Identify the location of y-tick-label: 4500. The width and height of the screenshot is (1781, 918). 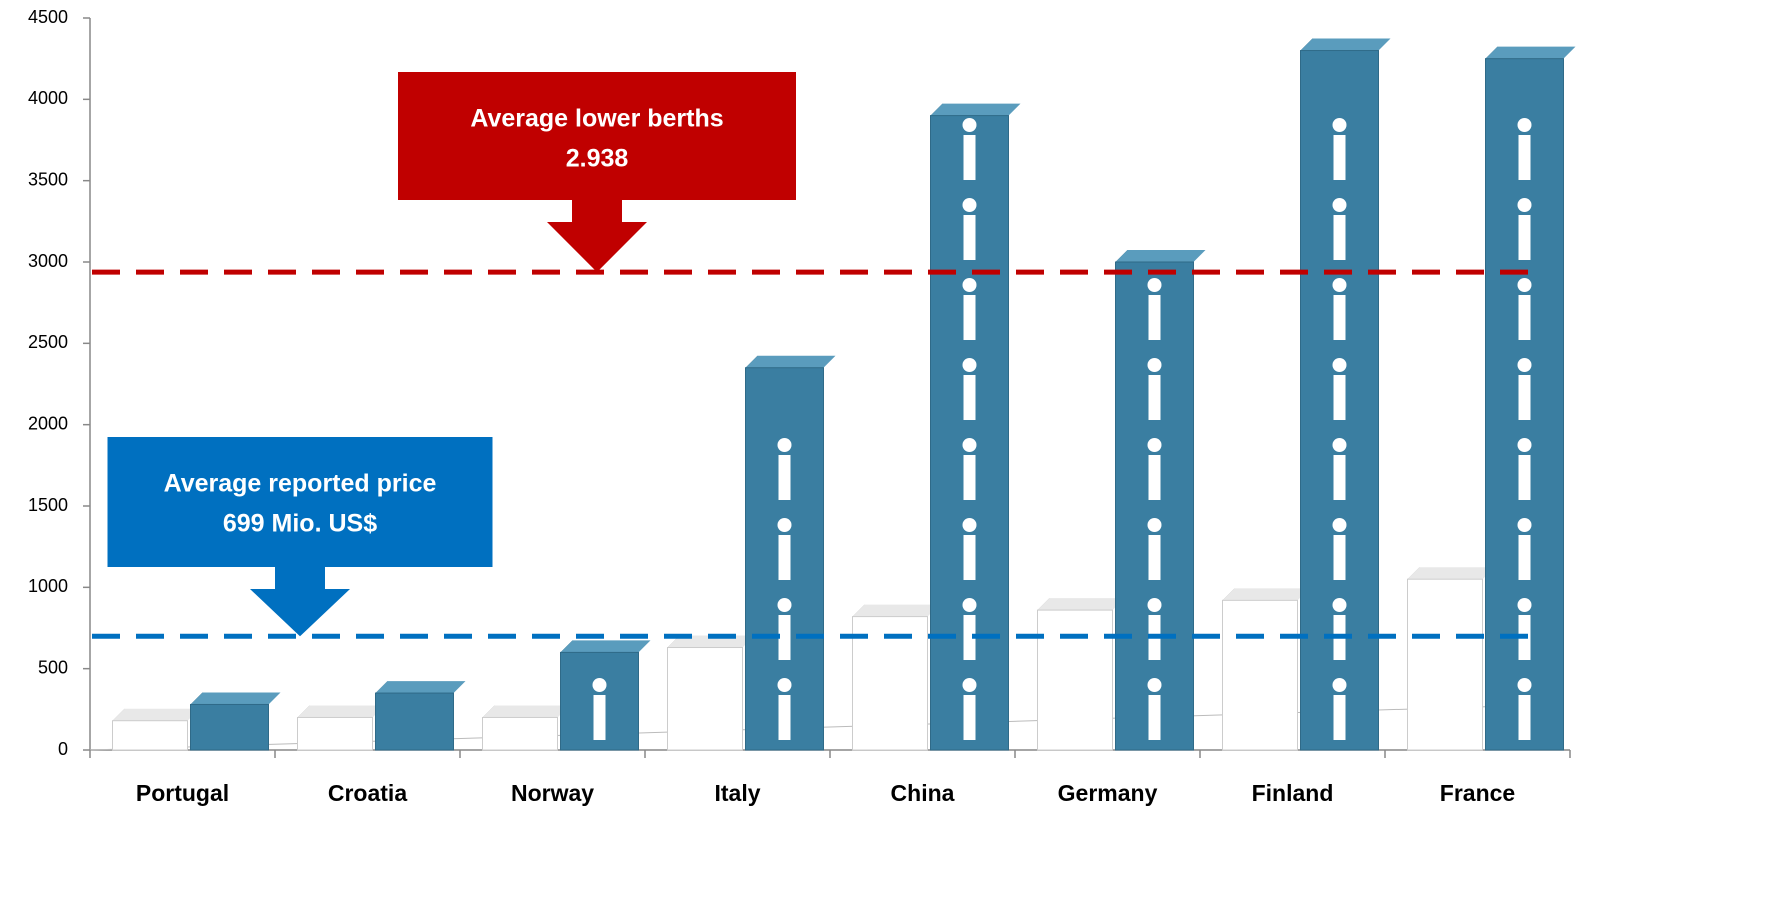
(48, 17).